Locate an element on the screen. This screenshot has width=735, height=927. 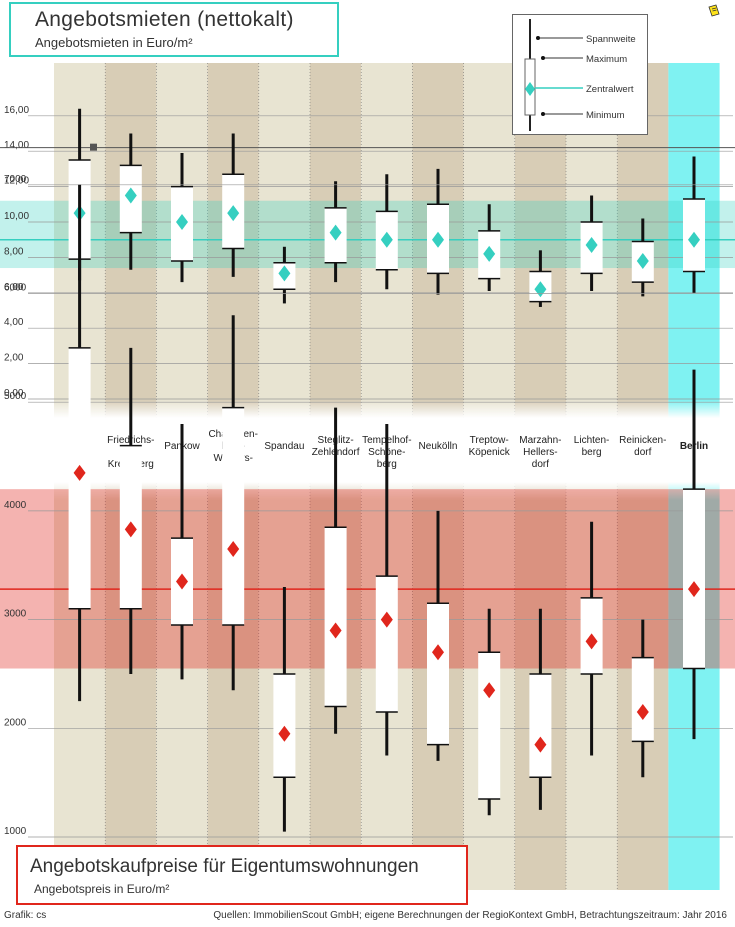
sale-tick-label: 6000 is located at coordinates (15, 288).